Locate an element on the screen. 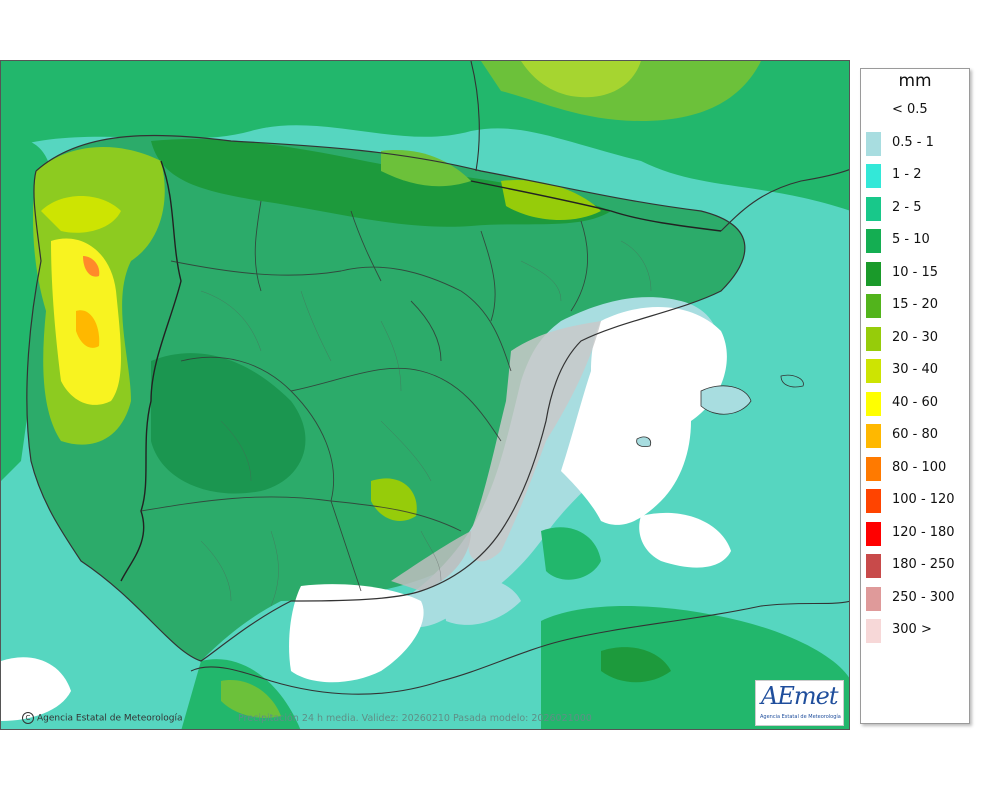 This screenshot has height=790, width=1000. legend-item: 250 - 300 is located at coordinates (916, 598).